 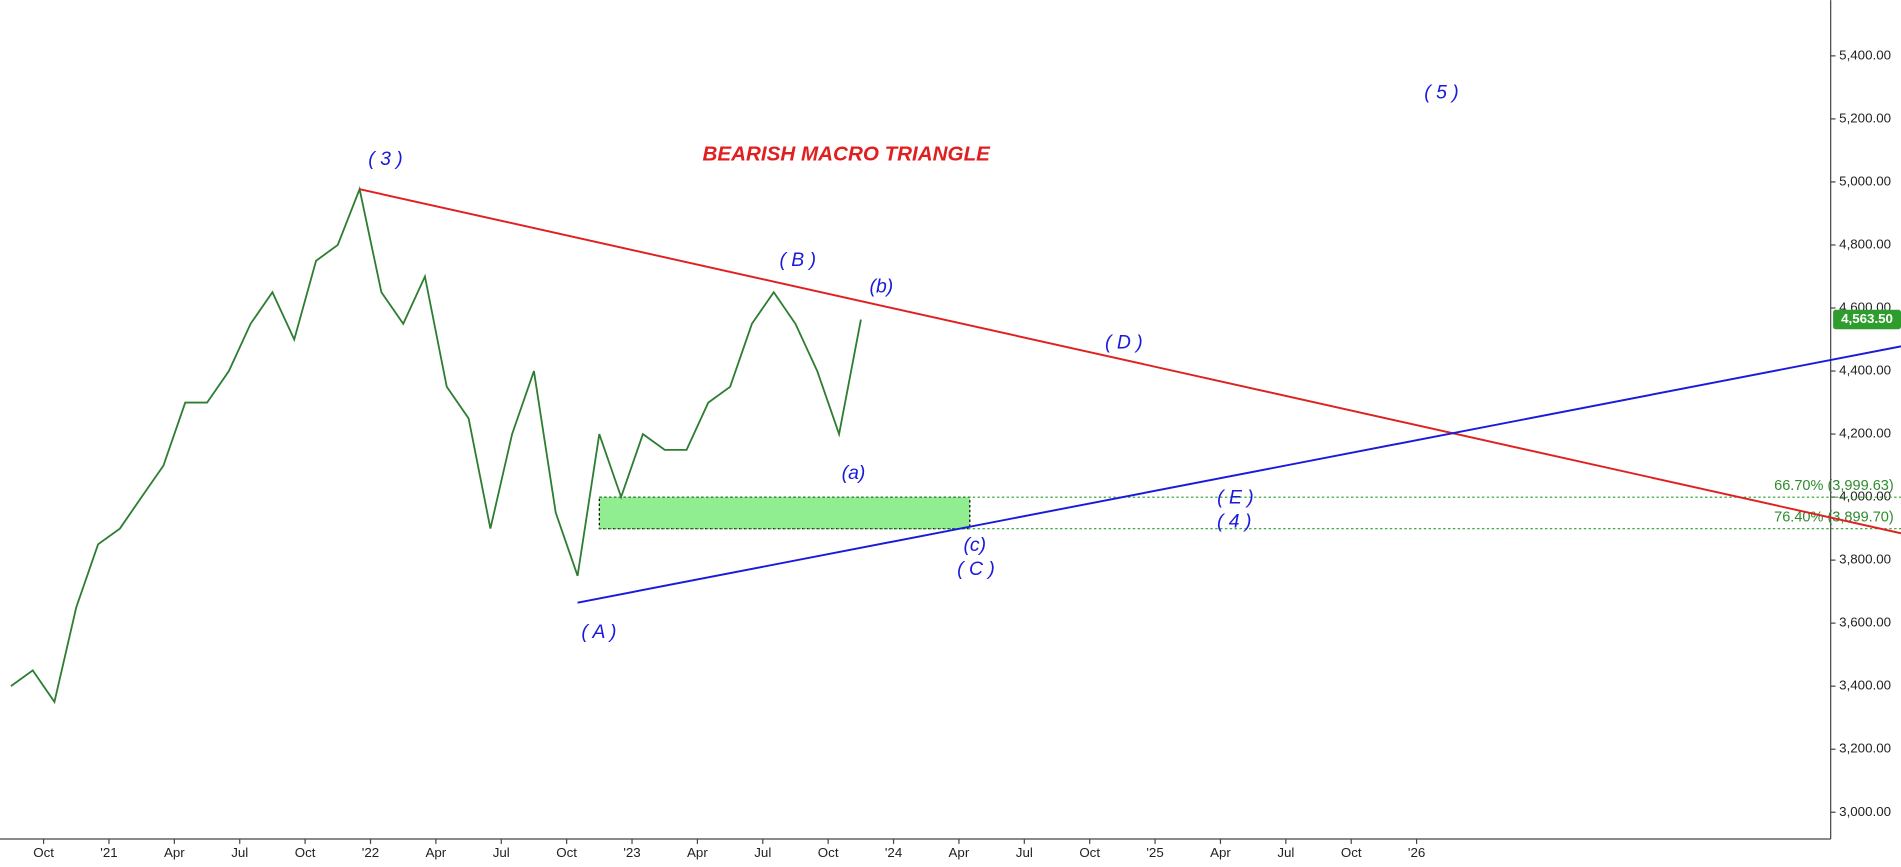 What do you see at coordinates (797, 260) in the screenshot?
I see `wave-label: ( B )` at bounding box center [797, 260].